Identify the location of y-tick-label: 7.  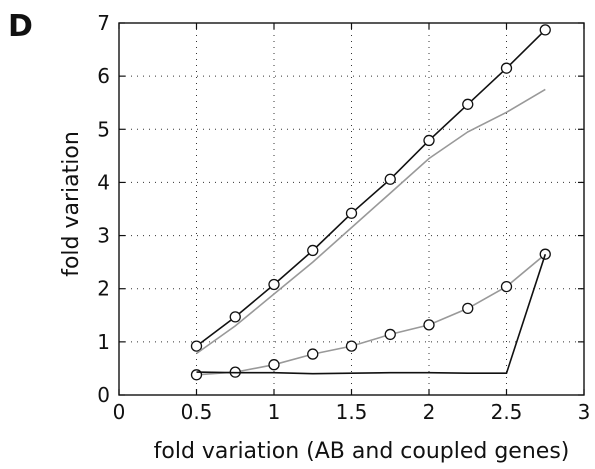
(103, 23).